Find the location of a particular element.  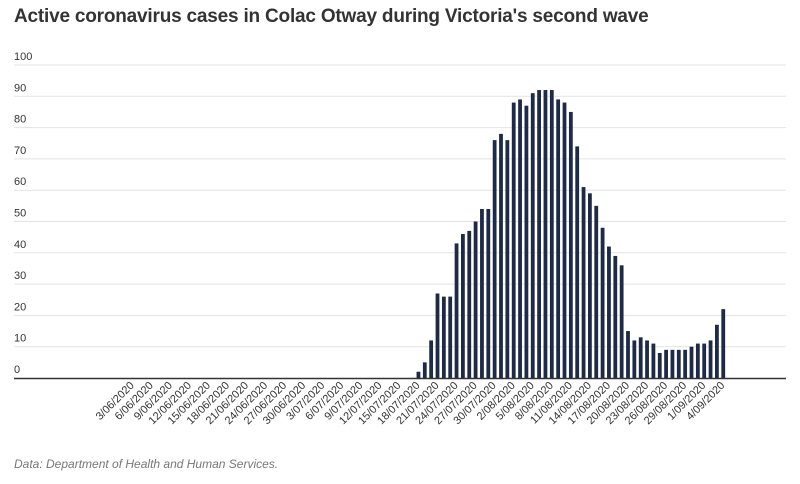

y-tick-label: 20 is located at coordinates (20, 307).